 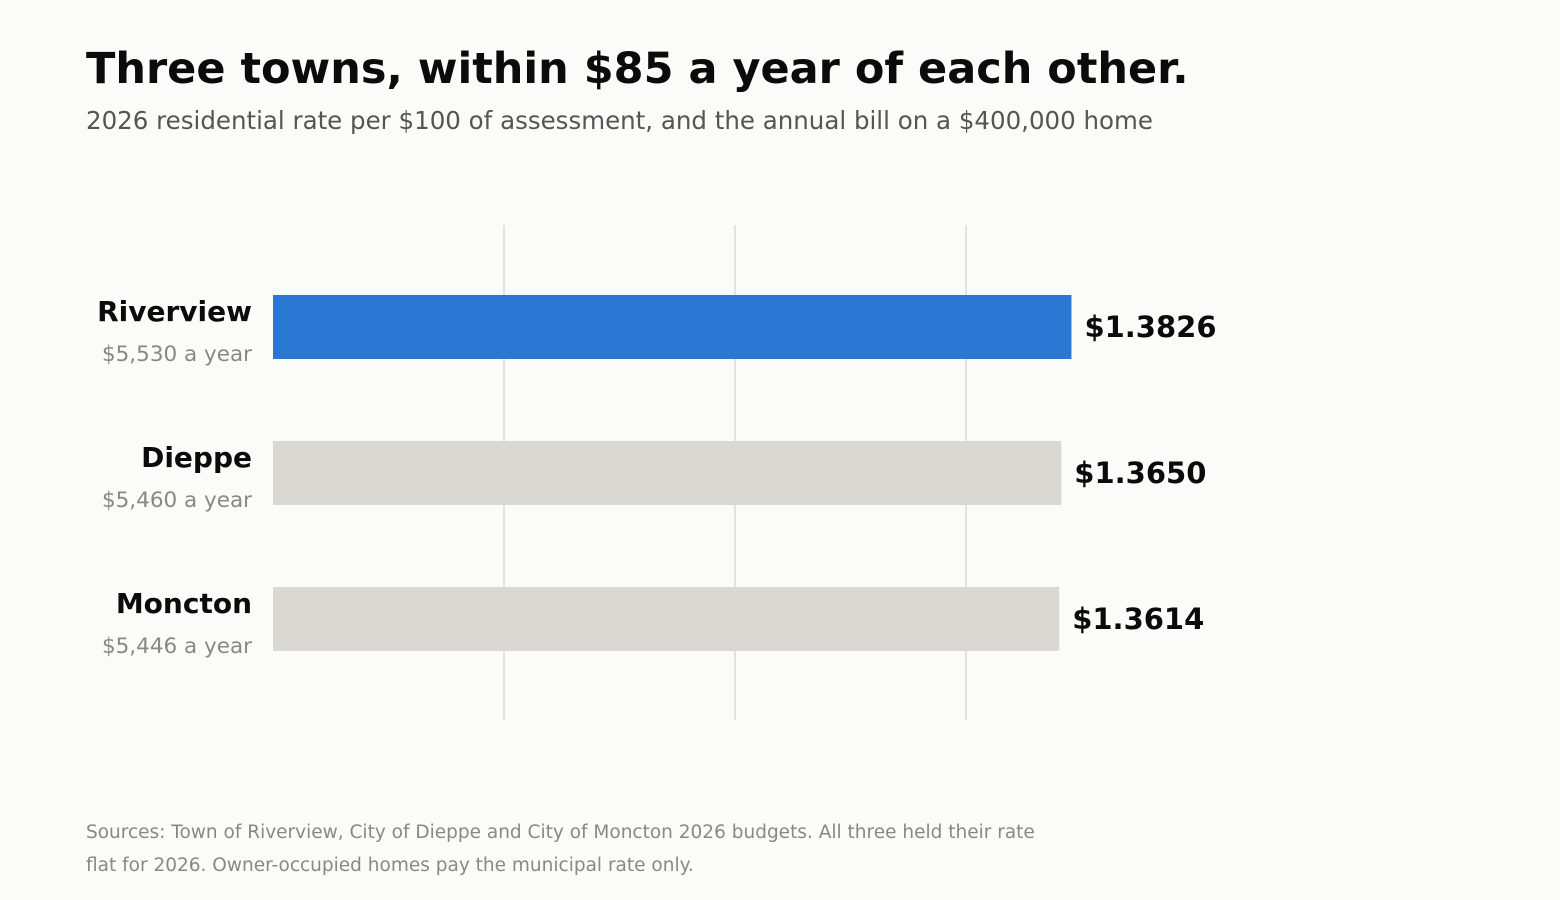 I want to click on category-label-riverview: Riverview, so click(x=174, y=311).